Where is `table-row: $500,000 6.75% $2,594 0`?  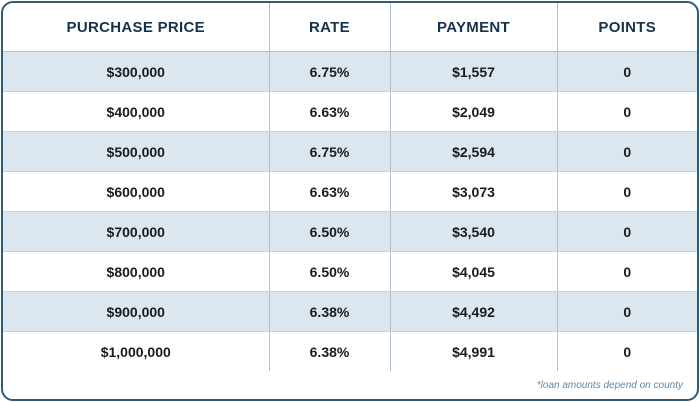
table-row: $500,000 6.75% $2,594 0 is located at coordinates (350, 151).